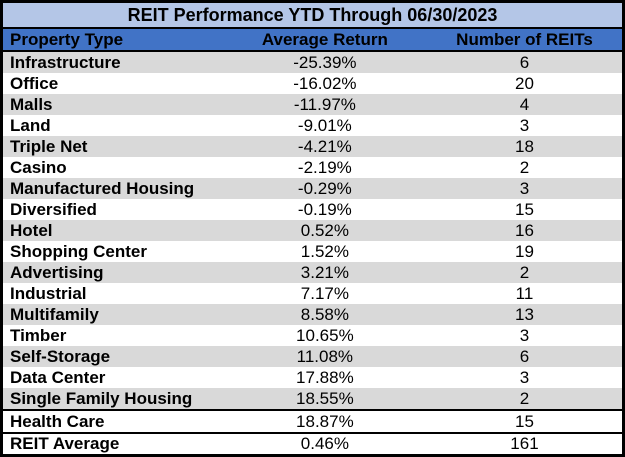 Image resolution: width=625 pixels, height=457 pixels. I want to click on table-row: Land -9.01% 3, so click(312, 125).